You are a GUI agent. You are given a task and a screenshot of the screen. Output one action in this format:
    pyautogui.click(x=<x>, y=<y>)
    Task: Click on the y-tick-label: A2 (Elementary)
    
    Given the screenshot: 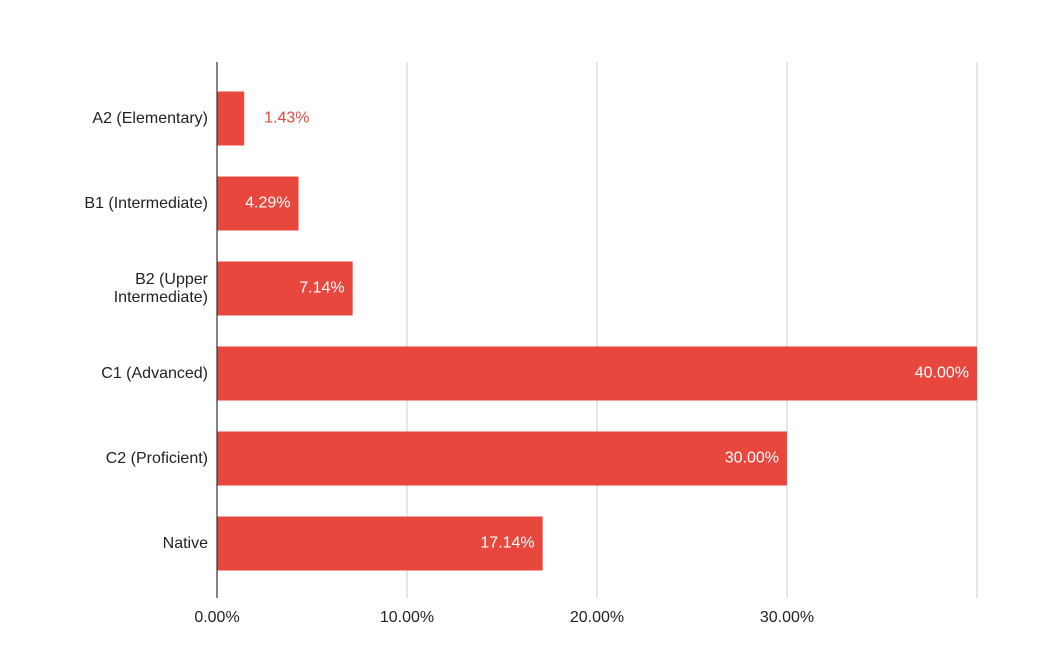 What is the action you would take?
    pyautogui.click(x=150, y=118)
    